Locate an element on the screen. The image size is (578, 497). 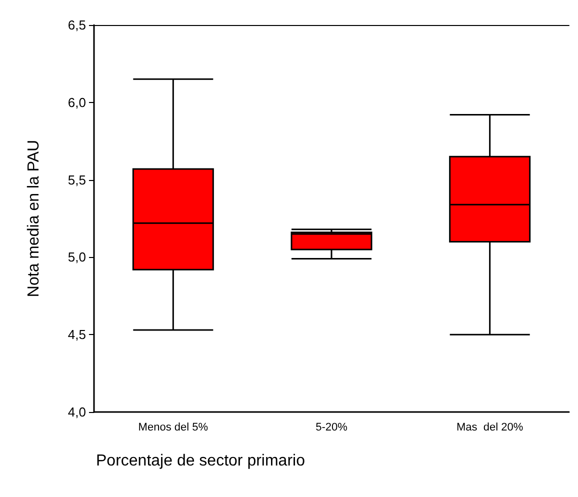
y-tick-label: 6,5 is located at coordinates (77, 25).